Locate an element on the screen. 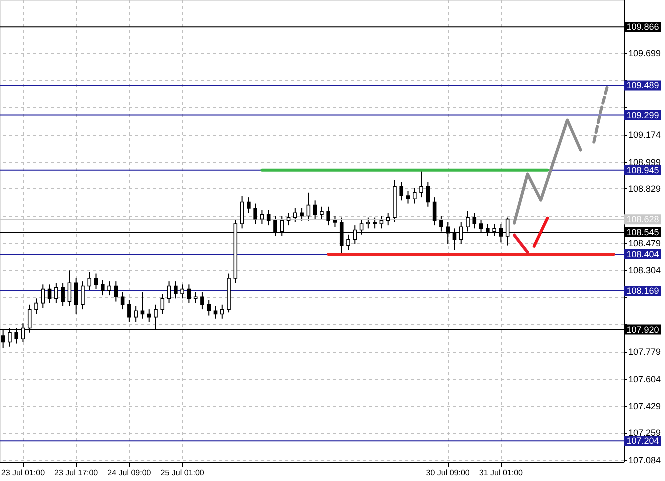 This screenshot has height=481, width=665. y-tick-label: 108.999 is located at coordinates (645, 162).